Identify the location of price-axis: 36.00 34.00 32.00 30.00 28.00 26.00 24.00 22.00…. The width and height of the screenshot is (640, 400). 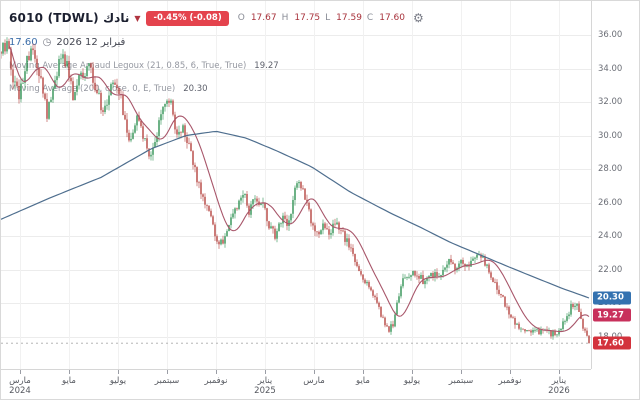
(615, 185).